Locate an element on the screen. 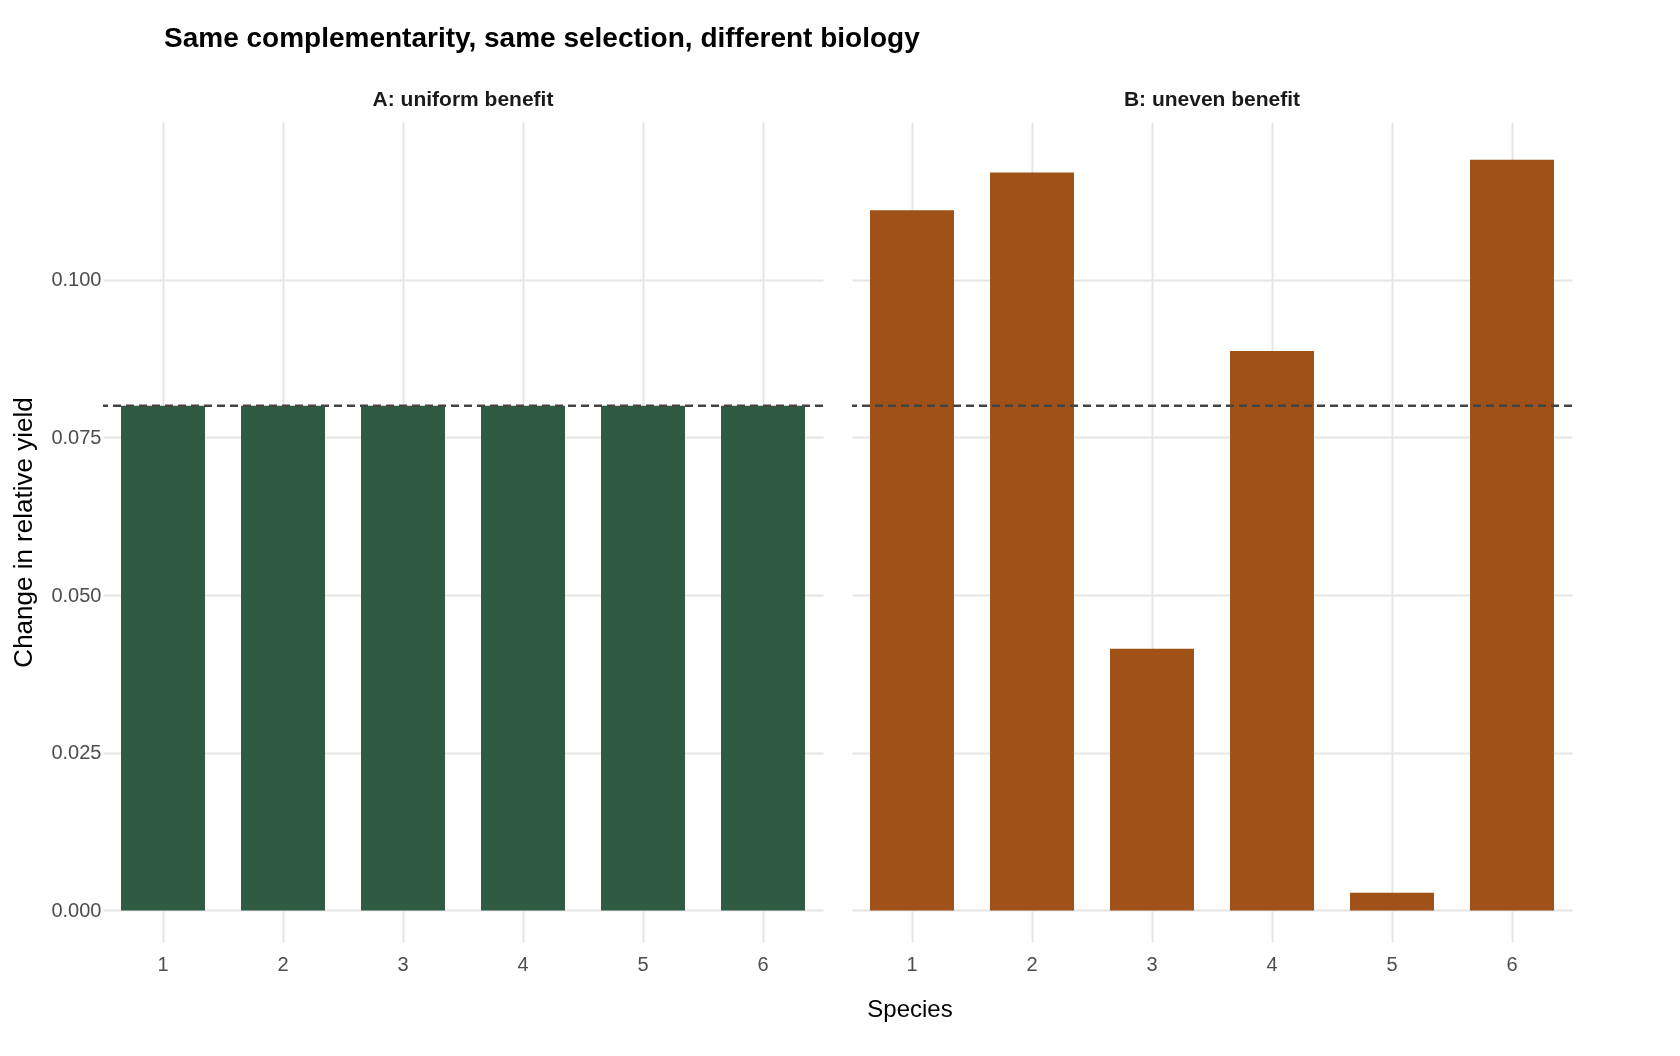  y-tick-label: 0.050 is located at coordinates (76, 594).